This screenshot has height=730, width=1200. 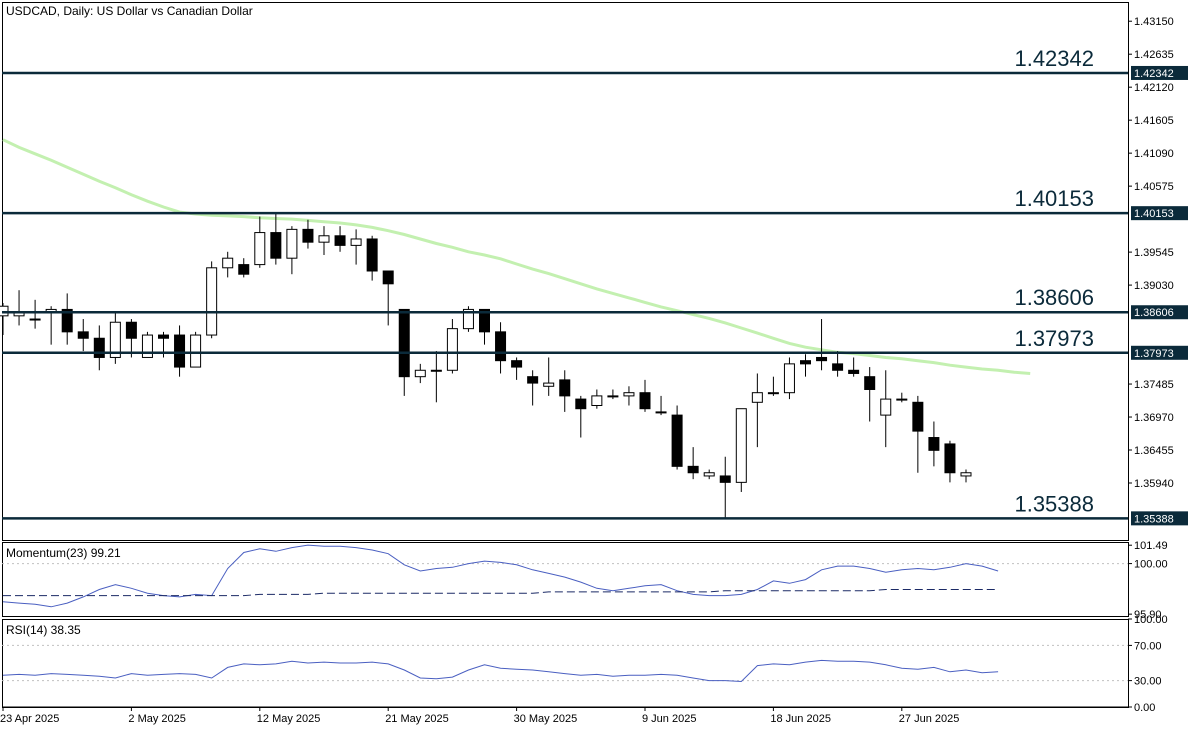 I want to click on momentum-title: Momentum(23) 99.21, so click(x=63, y=553).